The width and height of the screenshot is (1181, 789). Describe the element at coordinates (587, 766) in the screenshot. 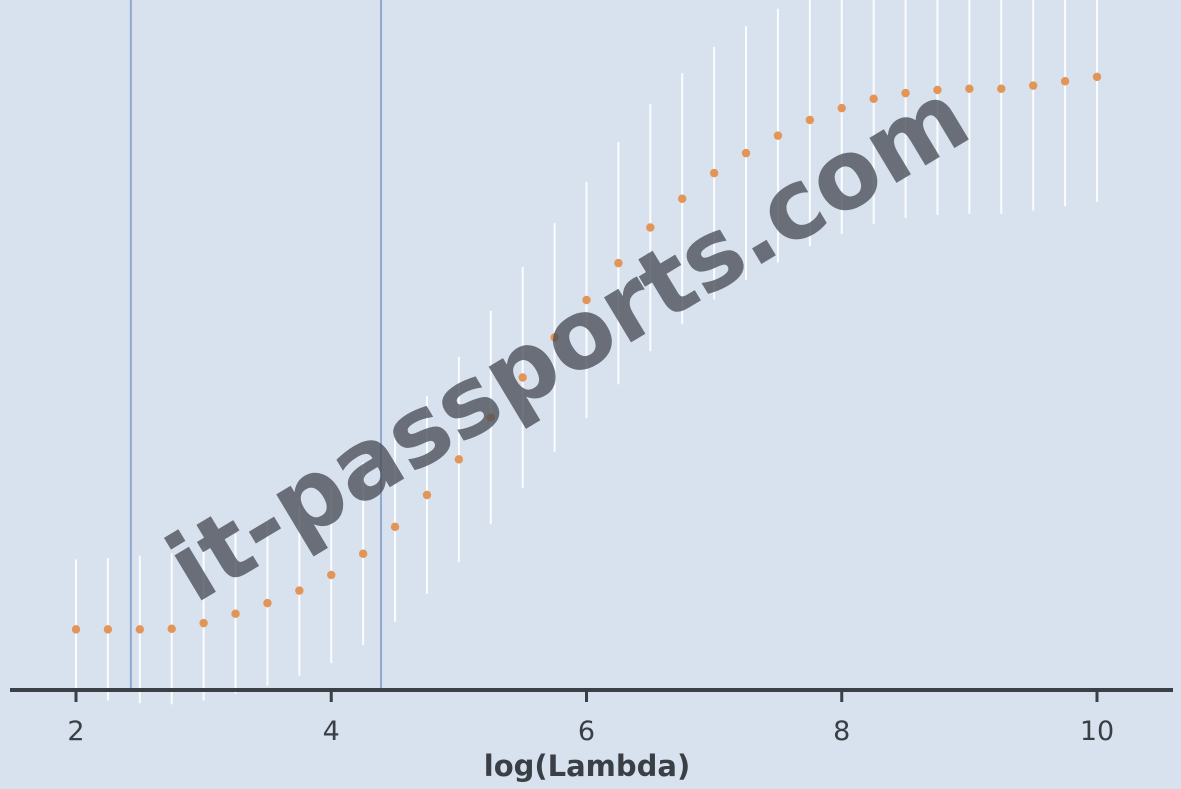

I see `x-axis-label: log(Lambda)` at that location.